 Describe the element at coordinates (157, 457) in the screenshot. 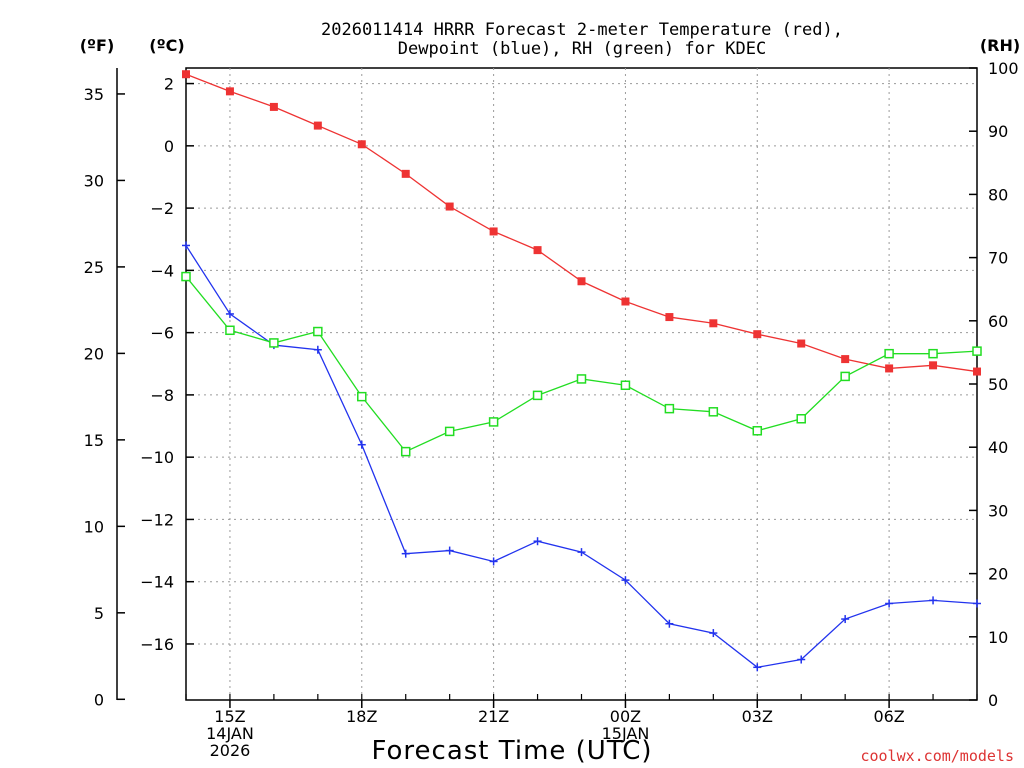

I see `celsius-tick-label: −10` at that location.